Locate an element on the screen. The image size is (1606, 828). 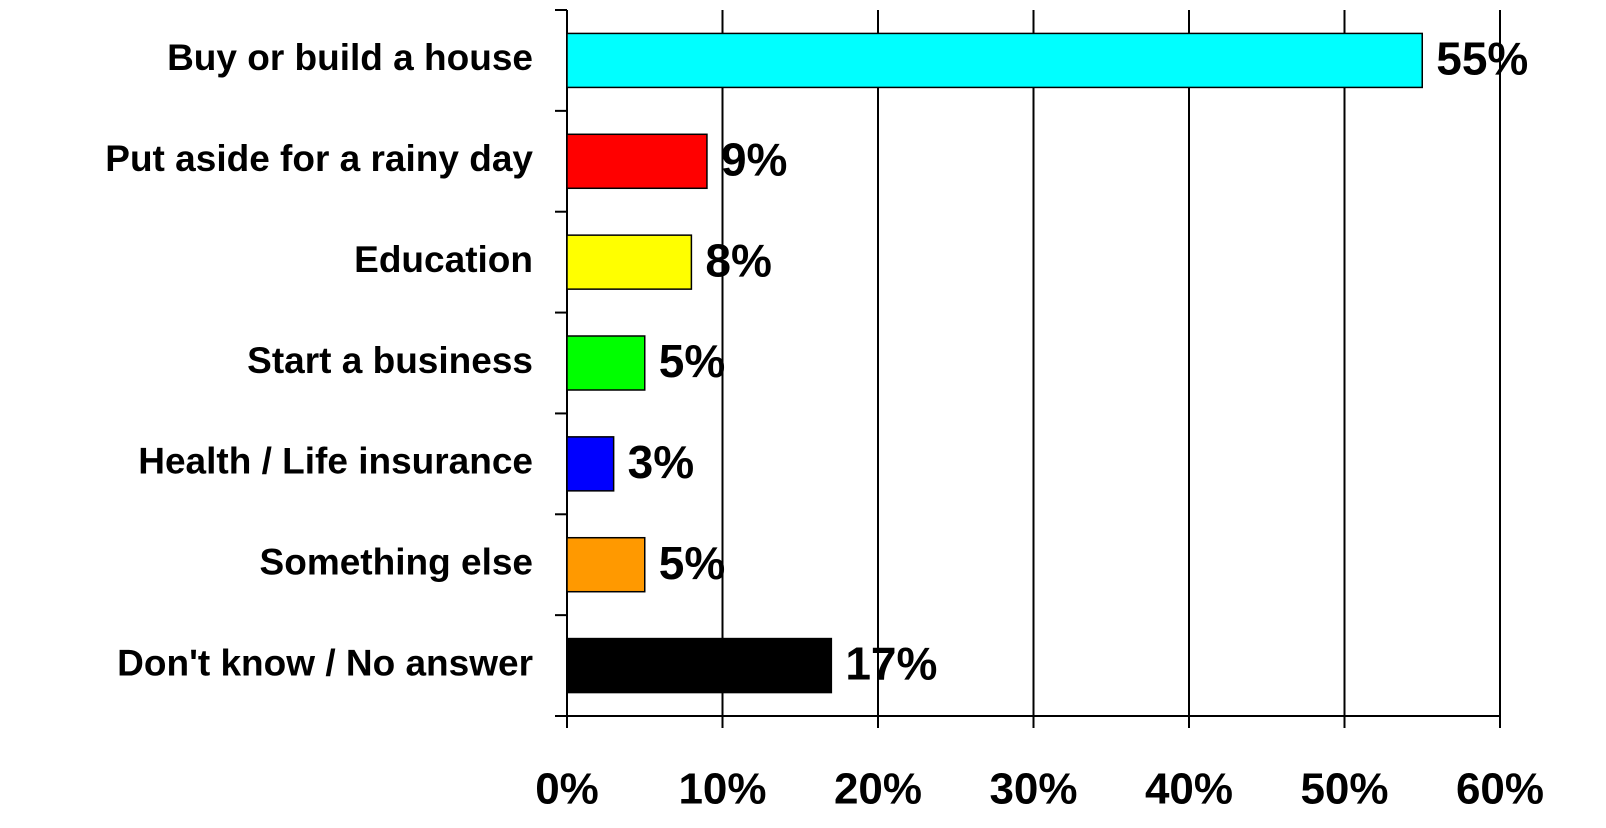
y-tick-label: Put aside for a rainy day is located at coordinates (319, 158).